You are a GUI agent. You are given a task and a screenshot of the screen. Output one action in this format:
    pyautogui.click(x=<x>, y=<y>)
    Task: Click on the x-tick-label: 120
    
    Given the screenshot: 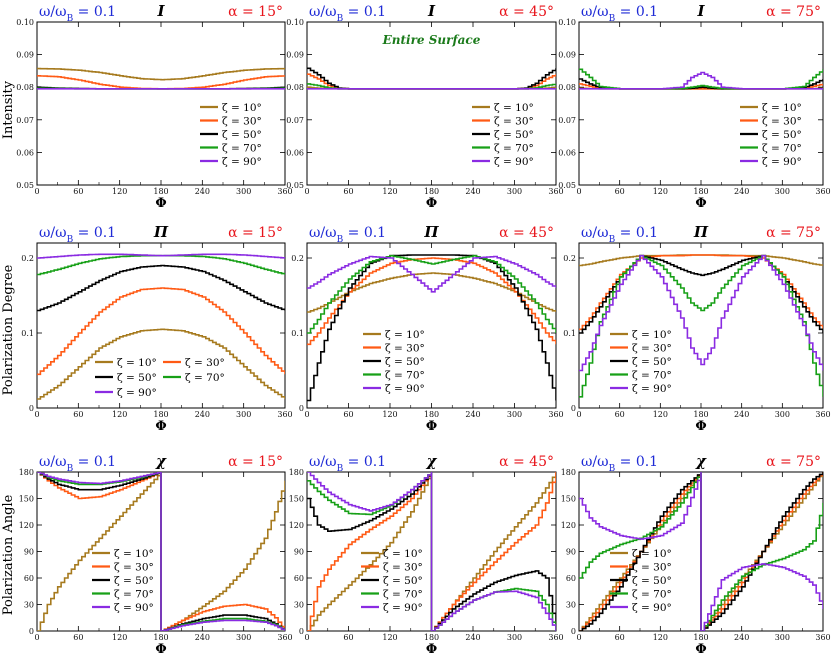 What is the action you would take?
    pyautogui.click(x=660, y=414)
    